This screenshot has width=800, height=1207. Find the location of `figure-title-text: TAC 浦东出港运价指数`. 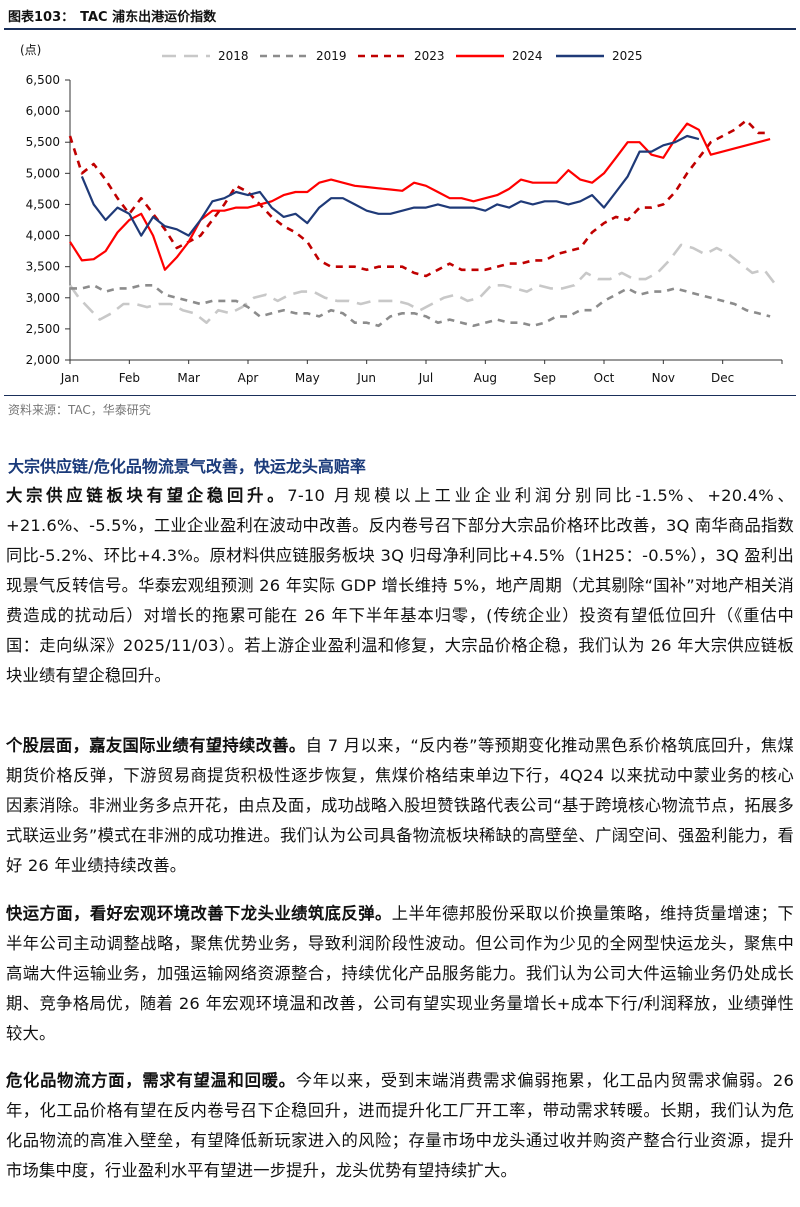

figure-title-text: TAC 浦东出港运价指数 is located at coordinates (148, 17).